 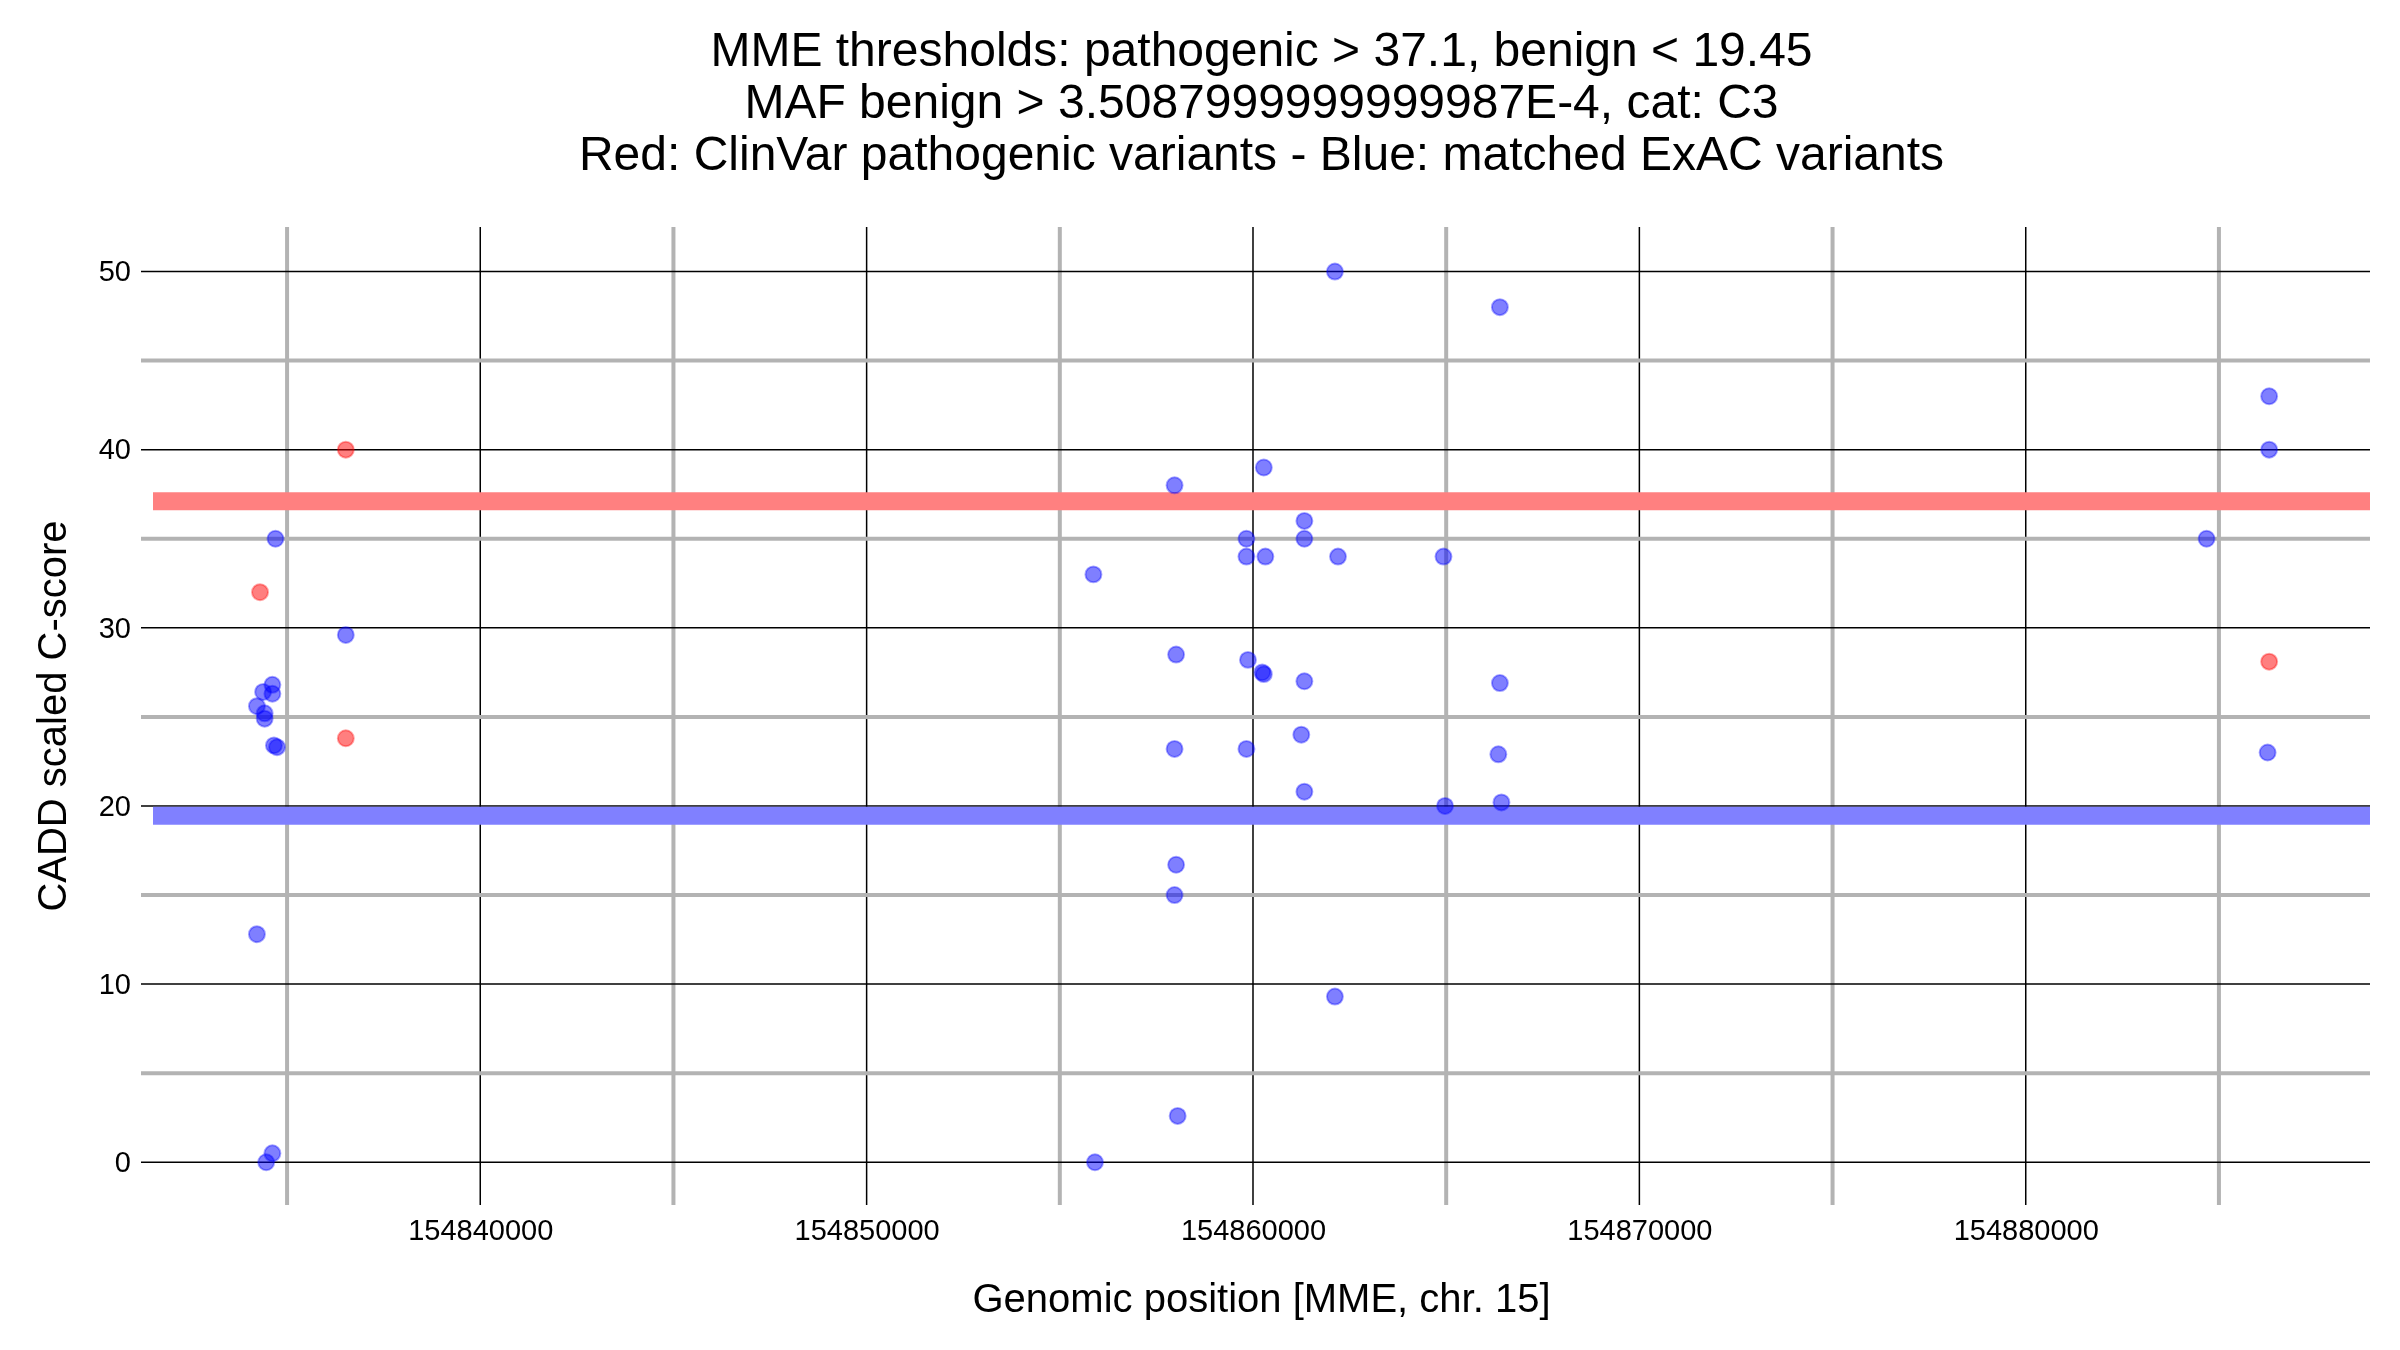 I want to click on y-tick-label: 20, so click(x=114, y=805).